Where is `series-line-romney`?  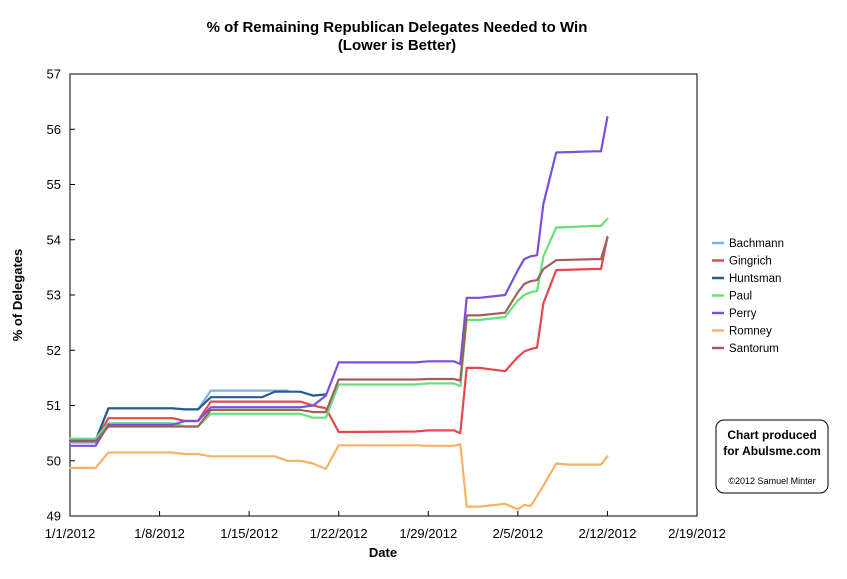 series-line-romney is located at coordinates (338, 477).